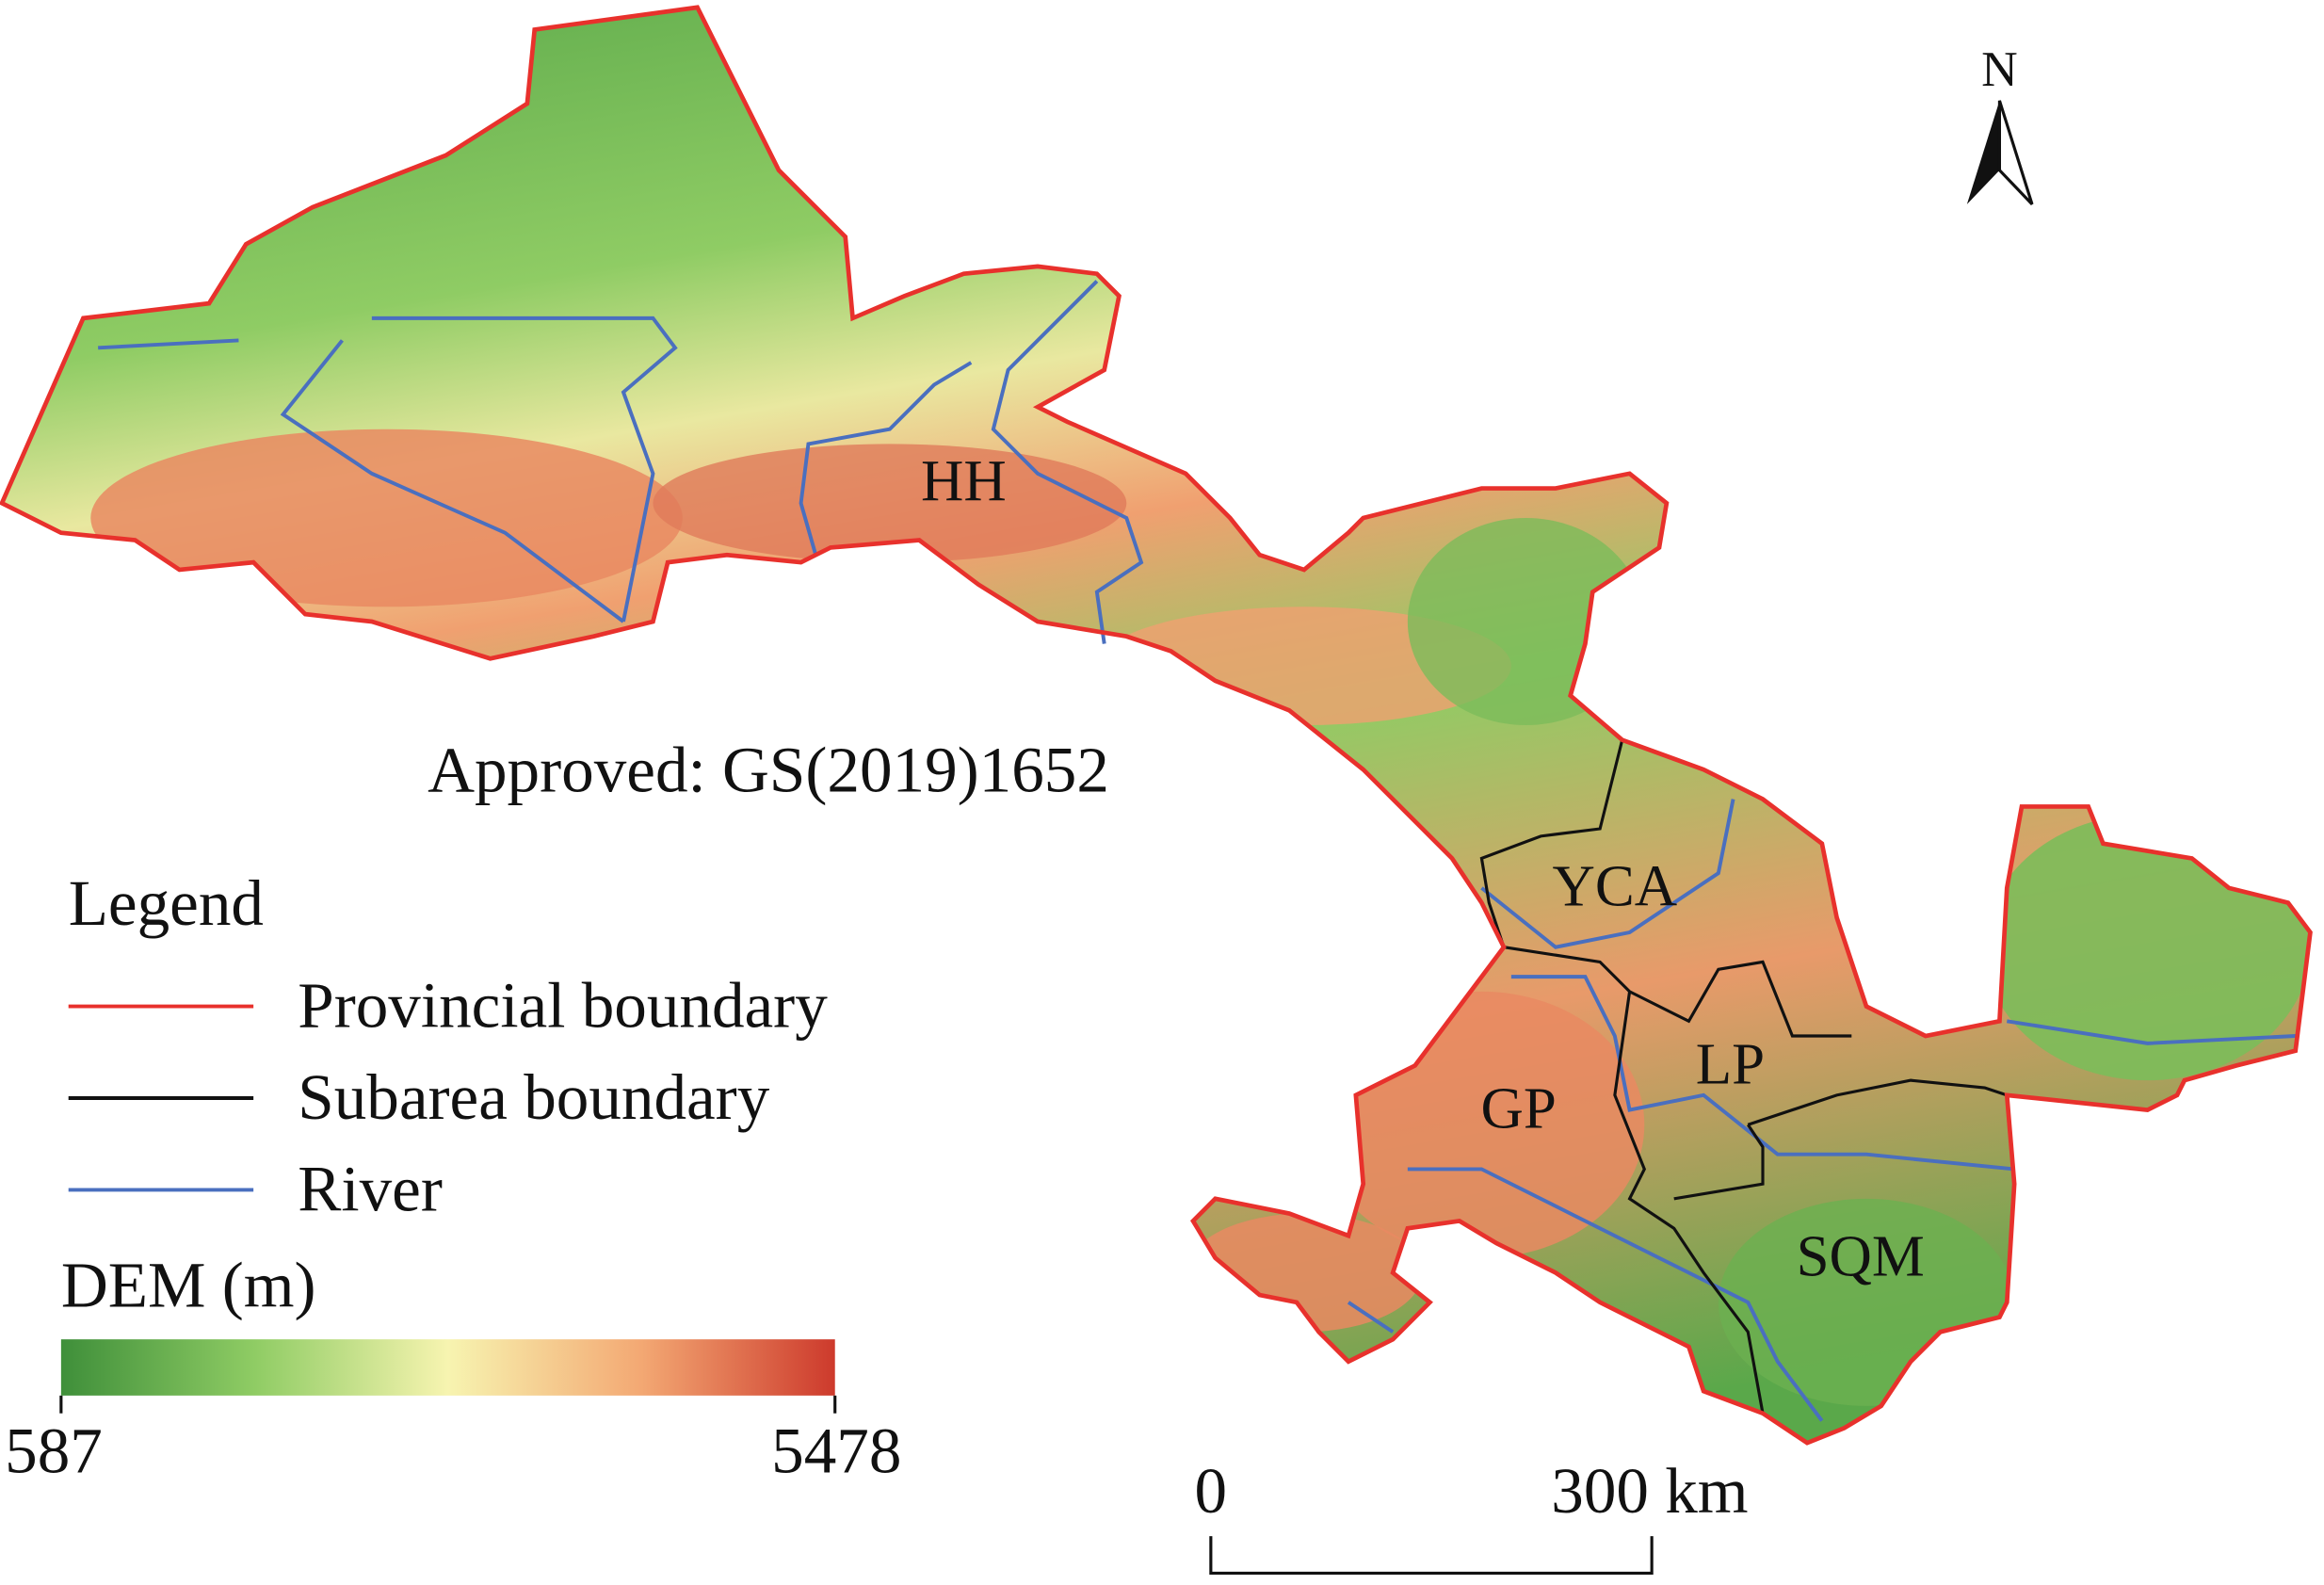 The width and height of the screenshot is (2324, 1585). Describe the element at coordinates (188, 1285) in the screenshot. I see `colorbar-title: DEM (m)` at that location.